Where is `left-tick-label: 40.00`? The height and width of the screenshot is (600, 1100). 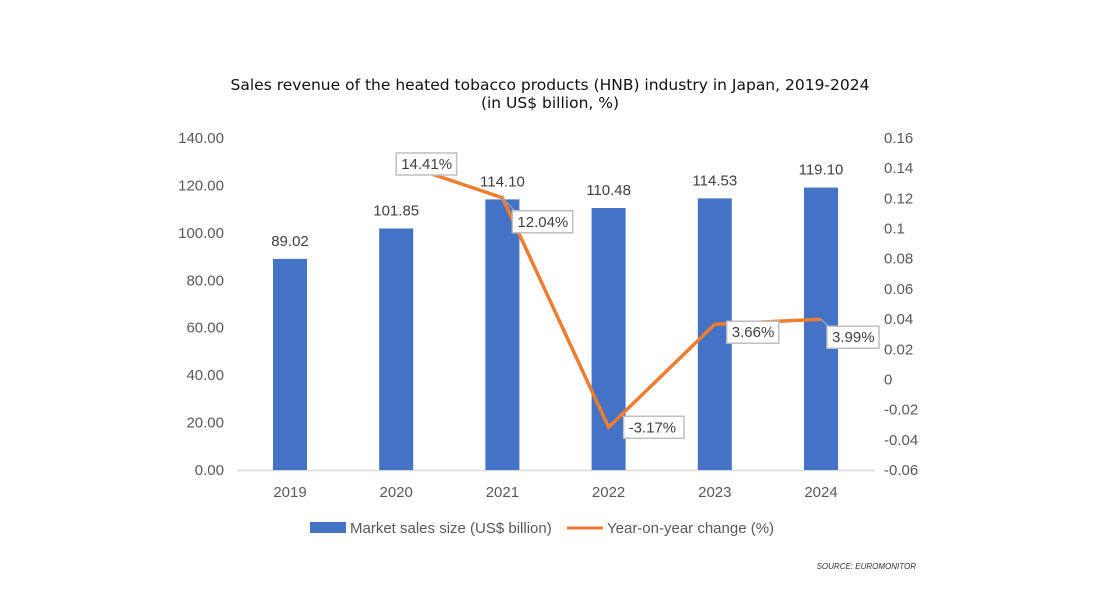 left-tick-label: 40.00 is located at coordinates (205, 375).